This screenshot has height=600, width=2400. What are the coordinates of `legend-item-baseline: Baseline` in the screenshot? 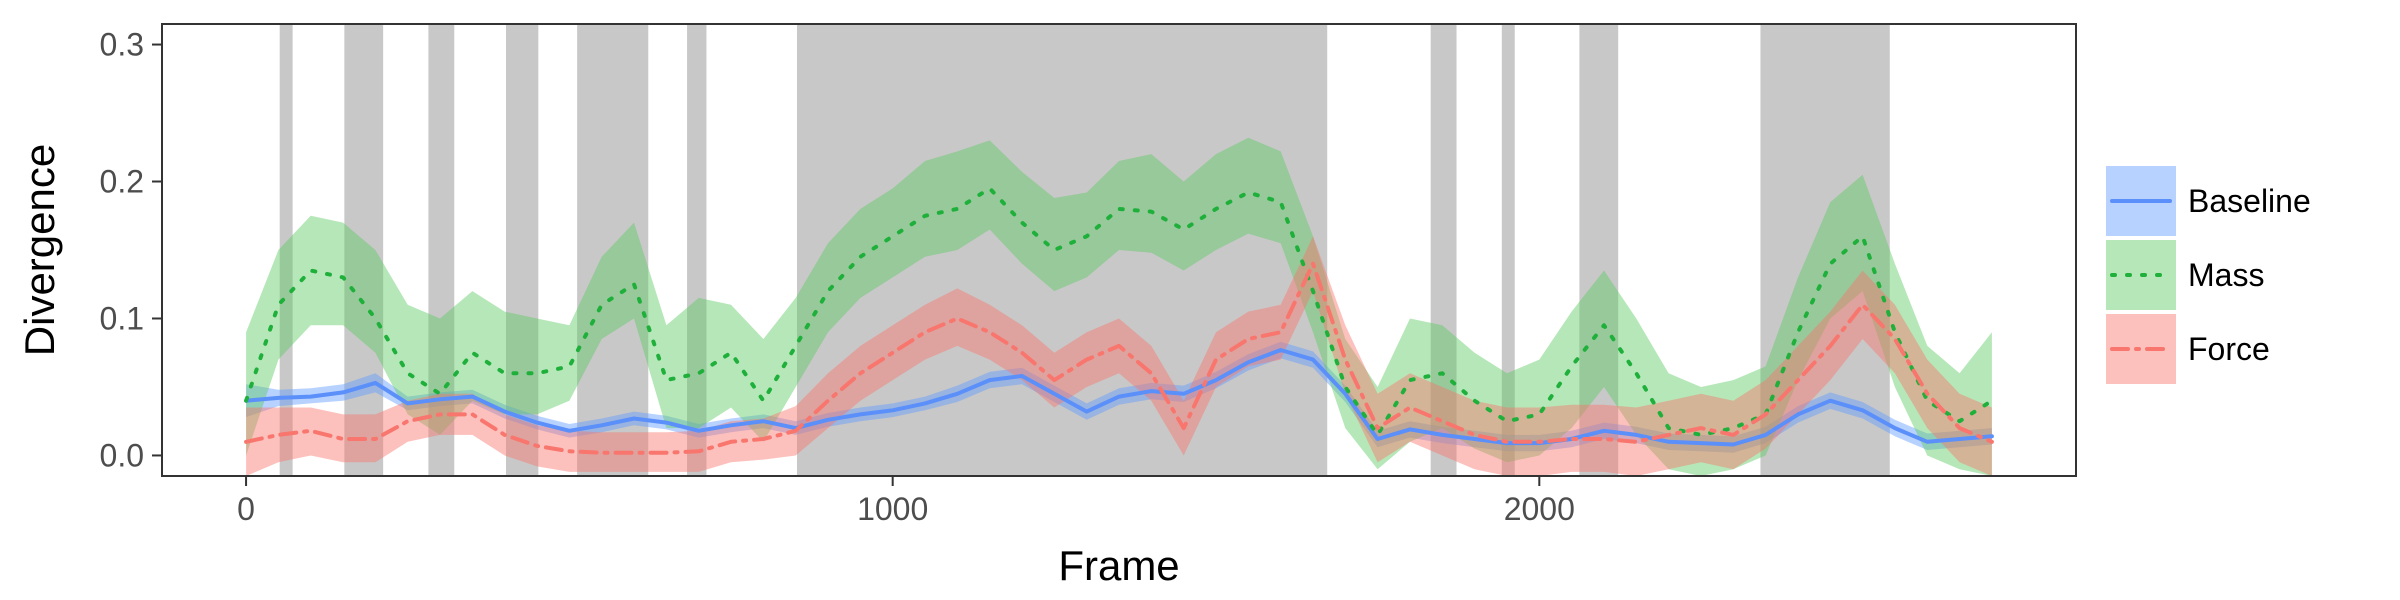 It's located at (2208, 201).